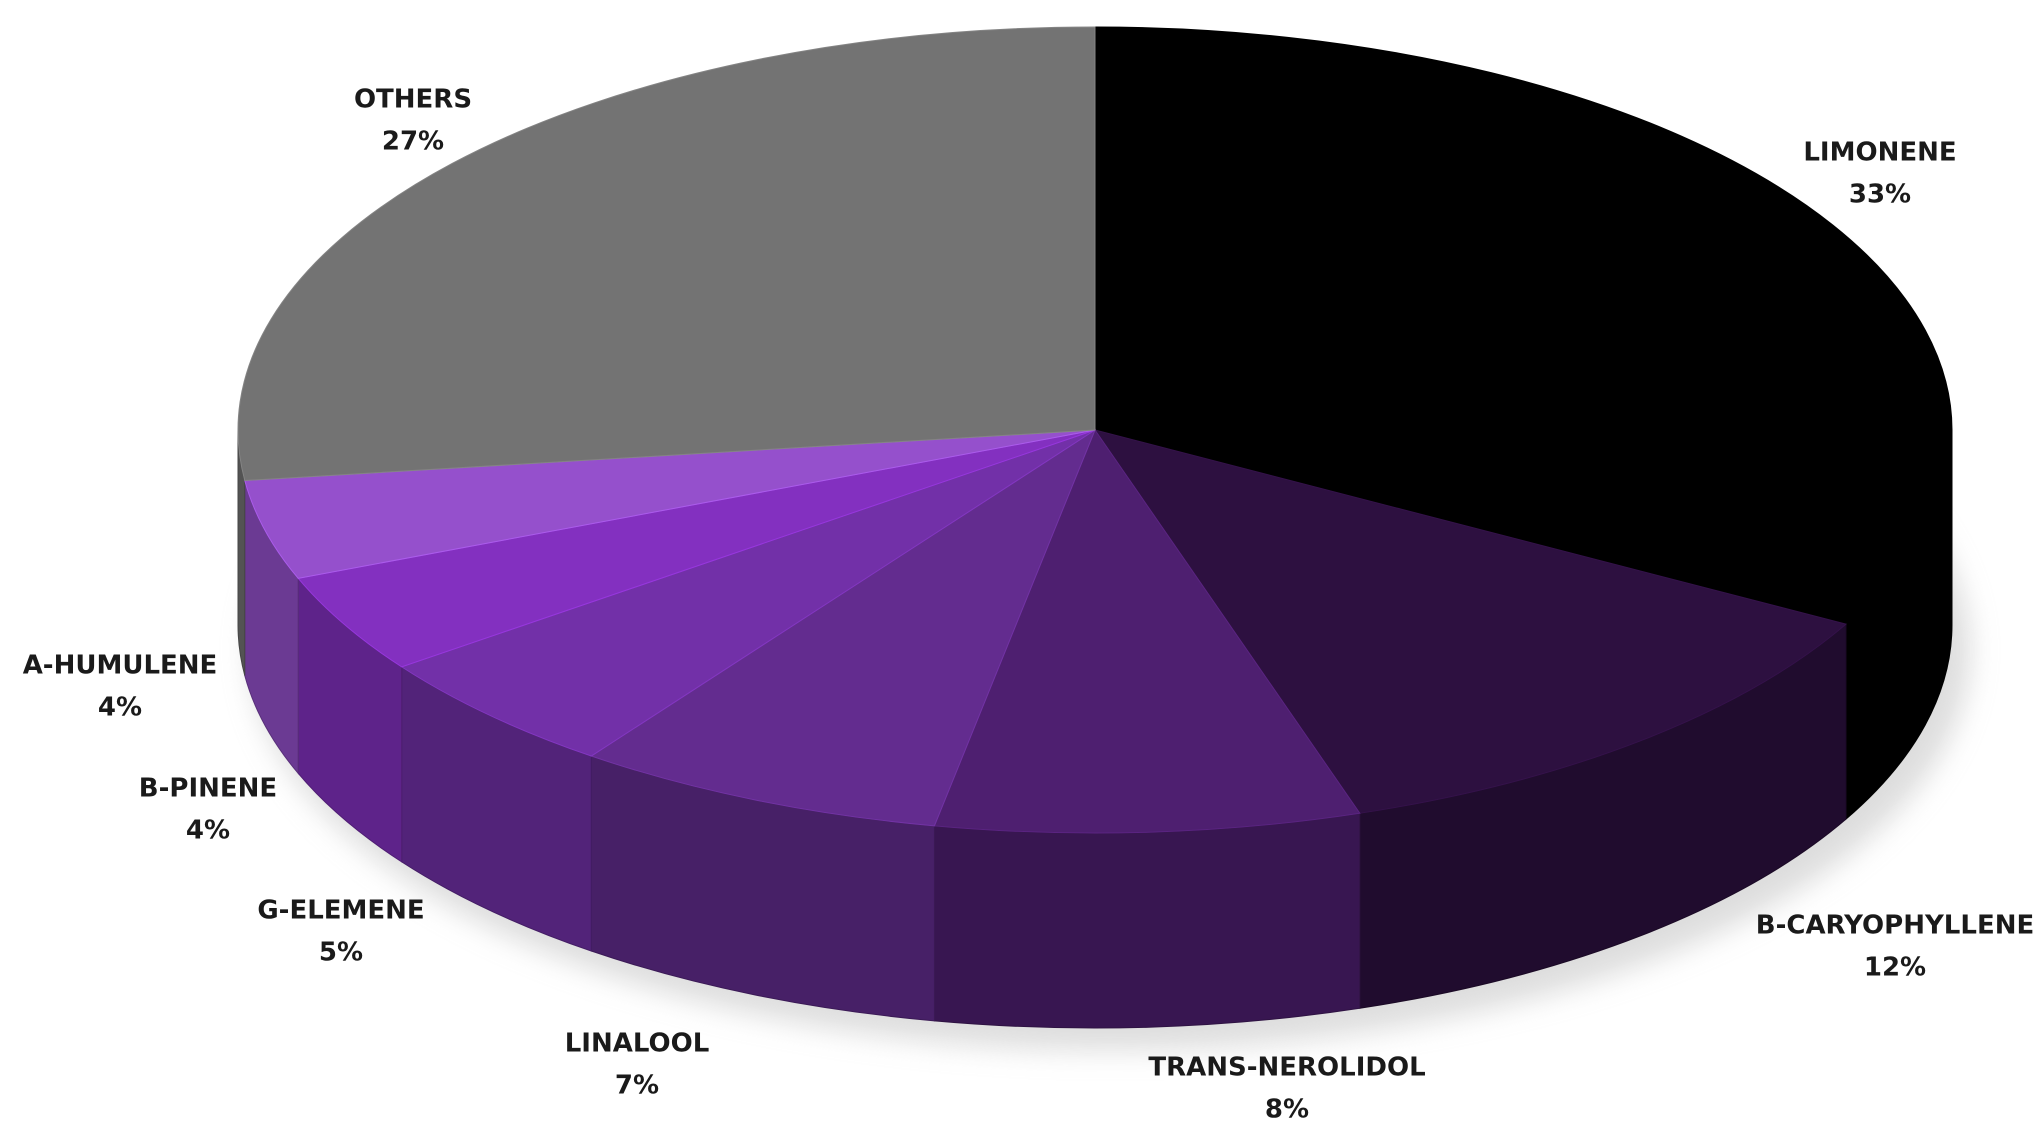  What do you see at coordinates (1287, 1108) in the screenshot?
I see `slice-value-label: 8%` at bounding box center [1287, 1108].